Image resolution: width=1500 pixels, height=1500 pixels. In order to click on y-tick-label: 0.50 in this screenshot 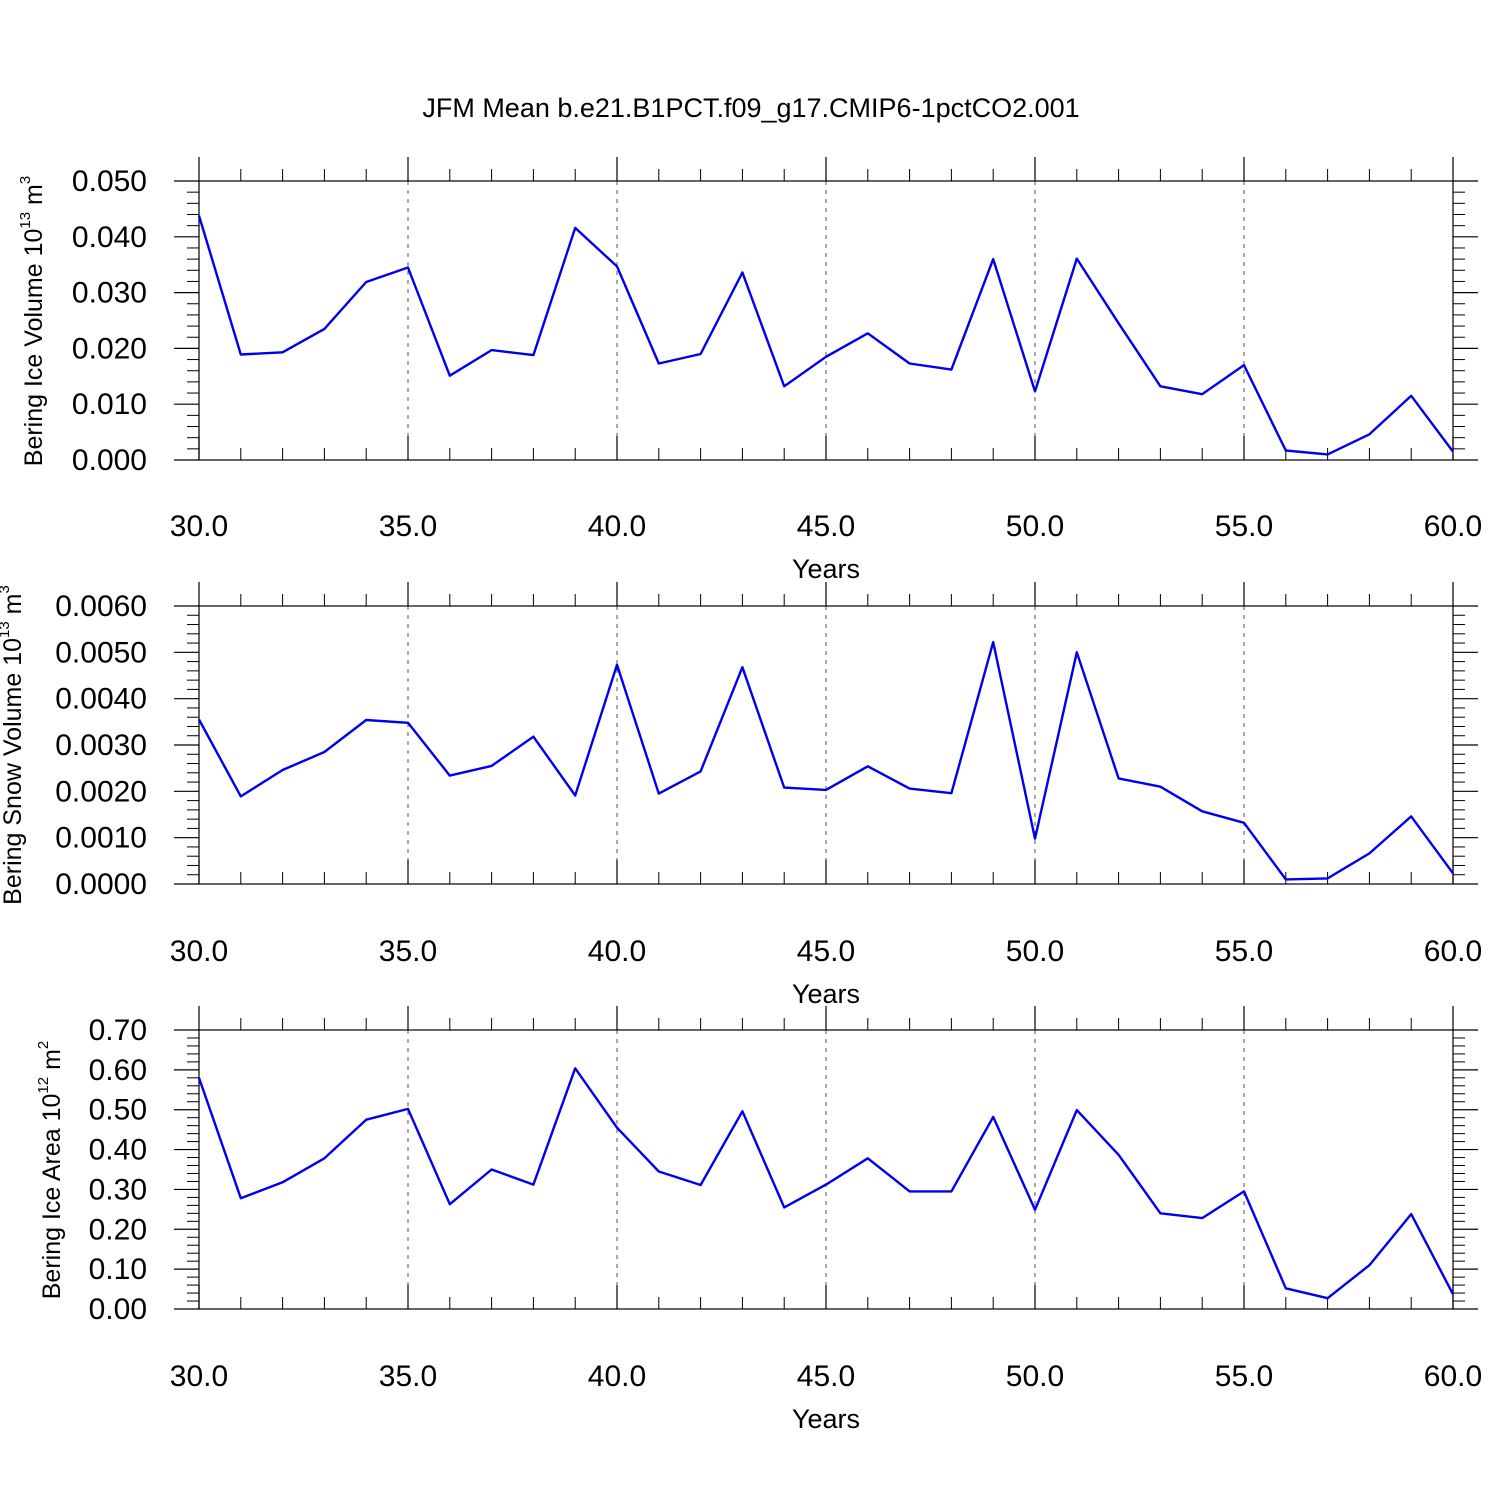, I will do `click(118, 1110)`.